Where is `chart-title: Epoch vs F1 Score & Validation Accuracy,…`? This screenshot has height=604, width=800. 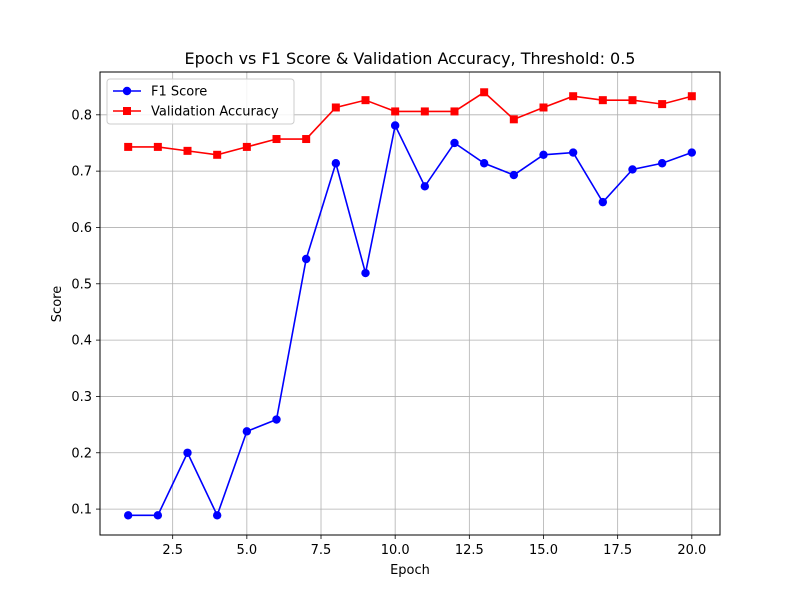 chart-title: Epoch vs F1 Score & Validation Accuracy,… is located at coordinates (410, 58).